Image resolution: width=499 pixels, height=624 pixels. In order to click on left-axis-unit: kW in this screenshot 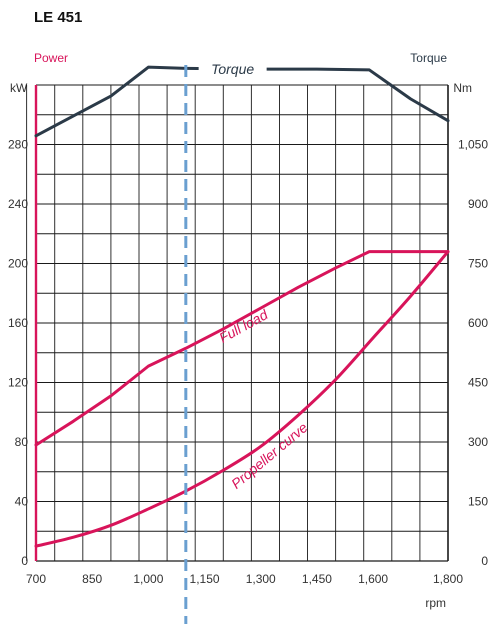, I will do `click(19, 88)`.